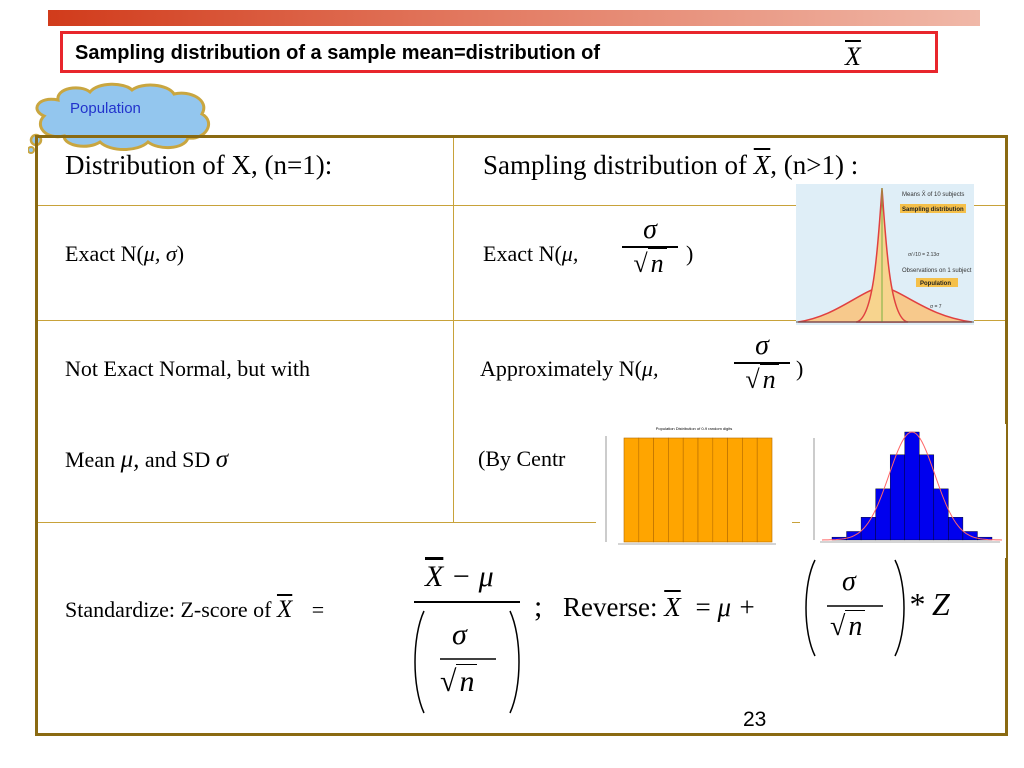 The height and width of the screenshot is (768, 1024). What do you see at coordinates (467, 602) in the screenshot?
I see `zscore-fraction-bar` at bounding box center [467, 602].